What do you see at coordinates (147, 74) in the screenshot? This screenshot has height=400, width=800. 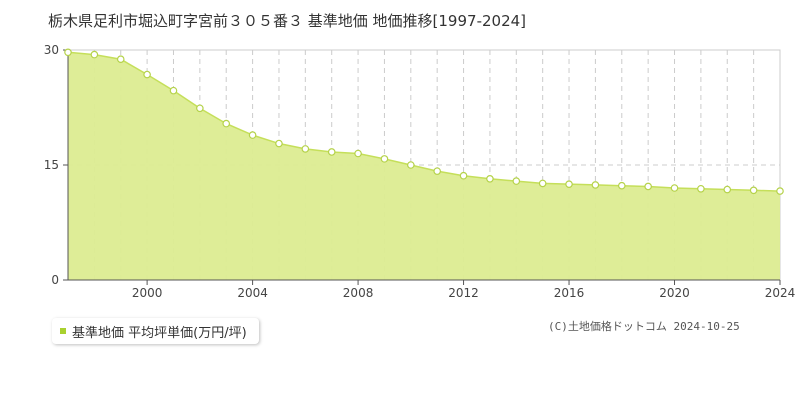 I see `data-point-2000` at bounding box center [147, 74].